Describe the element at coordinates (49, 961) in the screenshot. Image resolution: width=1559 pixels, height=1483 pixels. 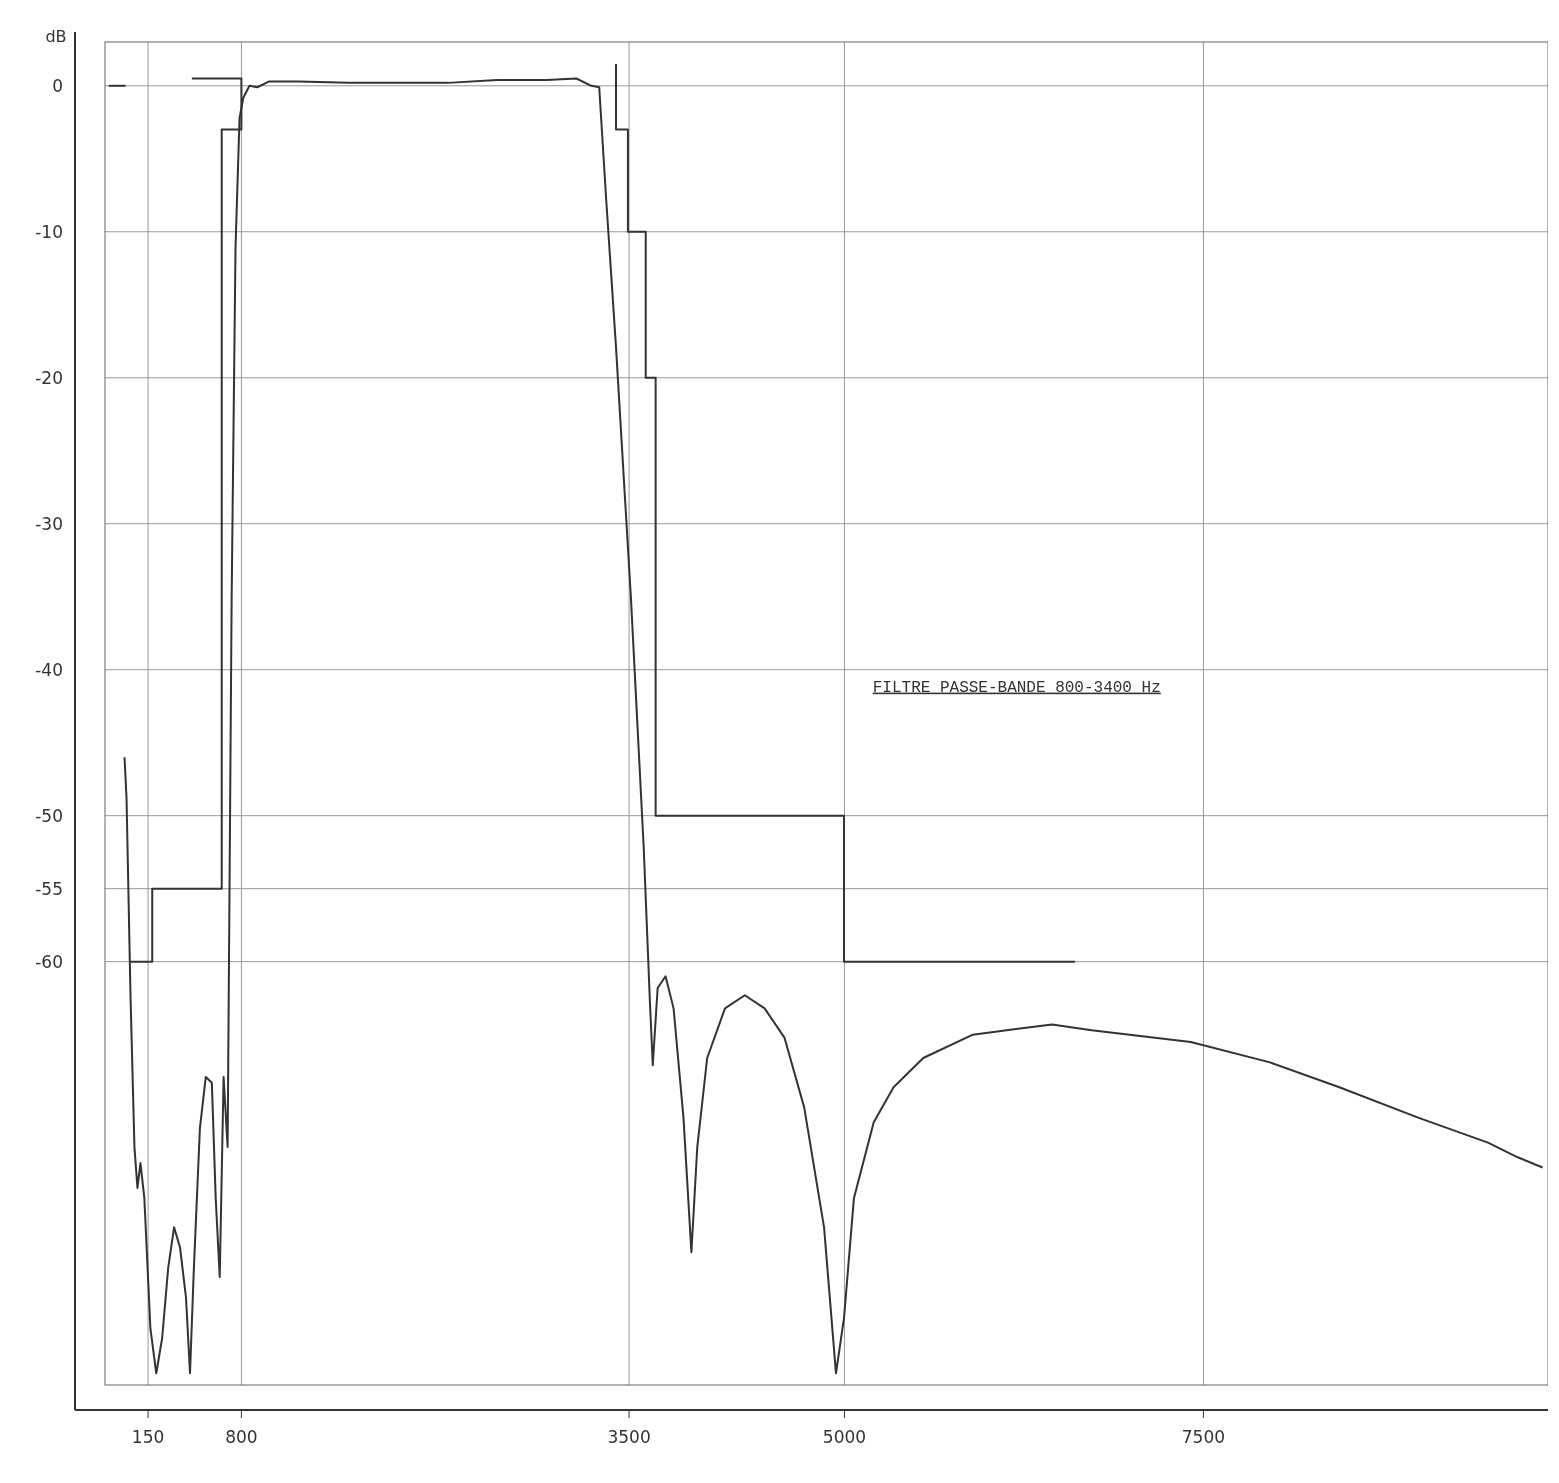
I see `y-tick-label: -60` at that location.